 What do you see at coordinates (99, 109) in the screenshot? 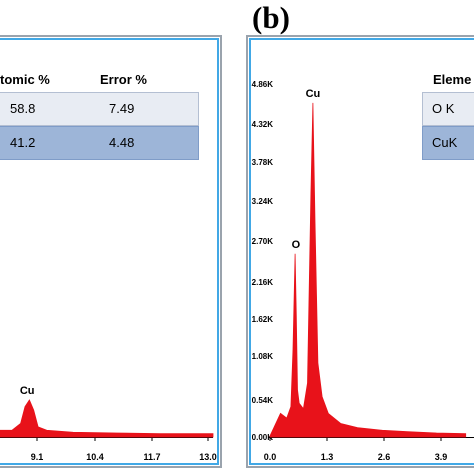
I see `left-table-row: 58.8 7.49` at bounding box center [99, 109].